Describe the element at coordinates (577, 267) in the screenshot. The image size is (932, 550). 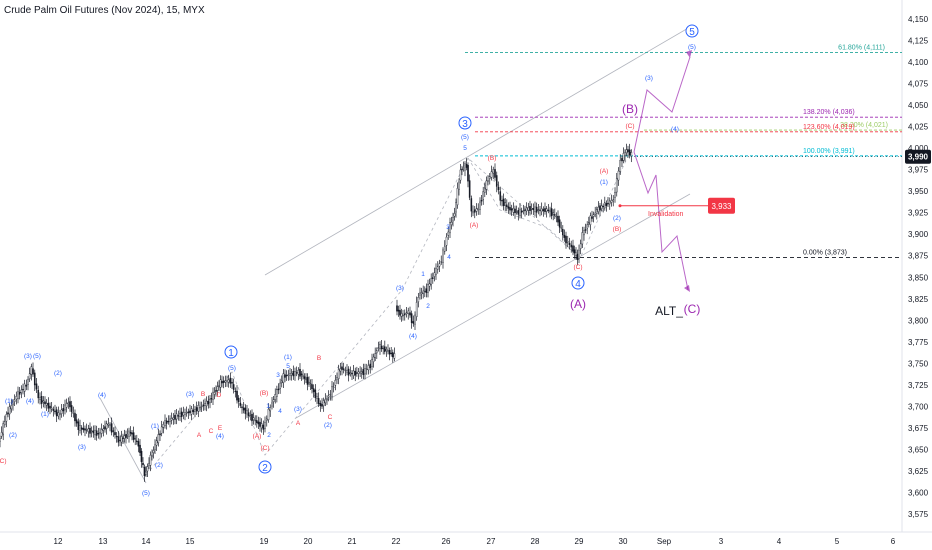
I see `wave-label: (C)` at that location.